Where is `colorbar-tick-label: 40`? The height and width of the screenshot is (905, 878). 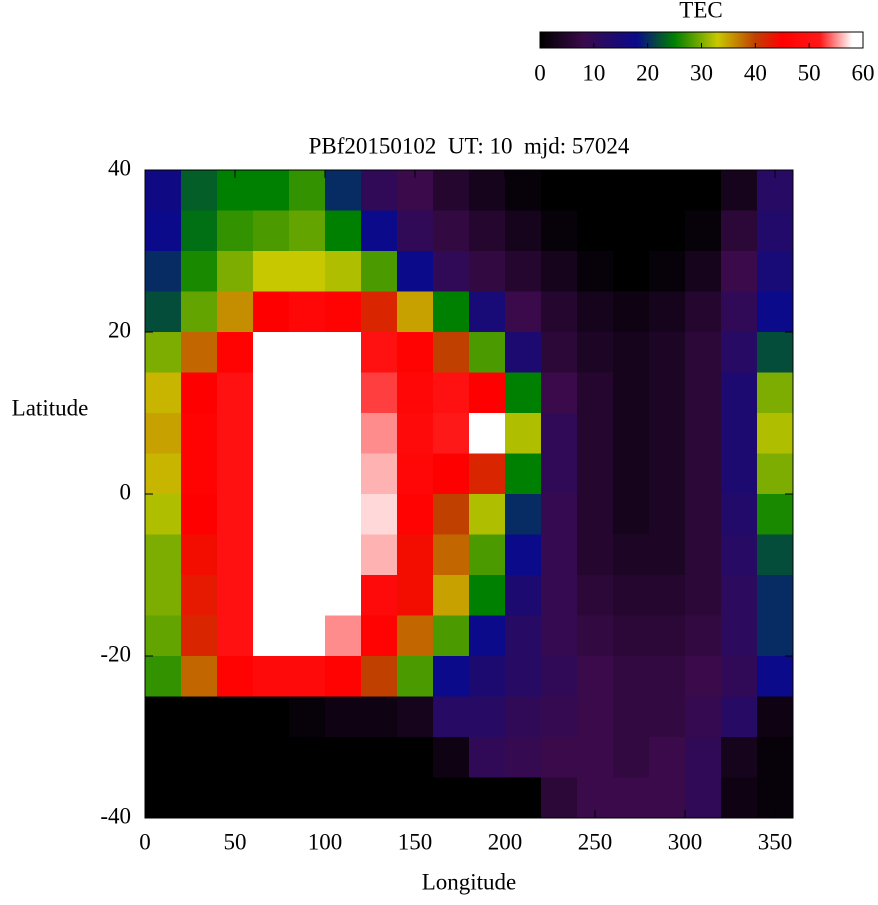 colorbar-tick-label: 40 is located at coordinates (755, 72).